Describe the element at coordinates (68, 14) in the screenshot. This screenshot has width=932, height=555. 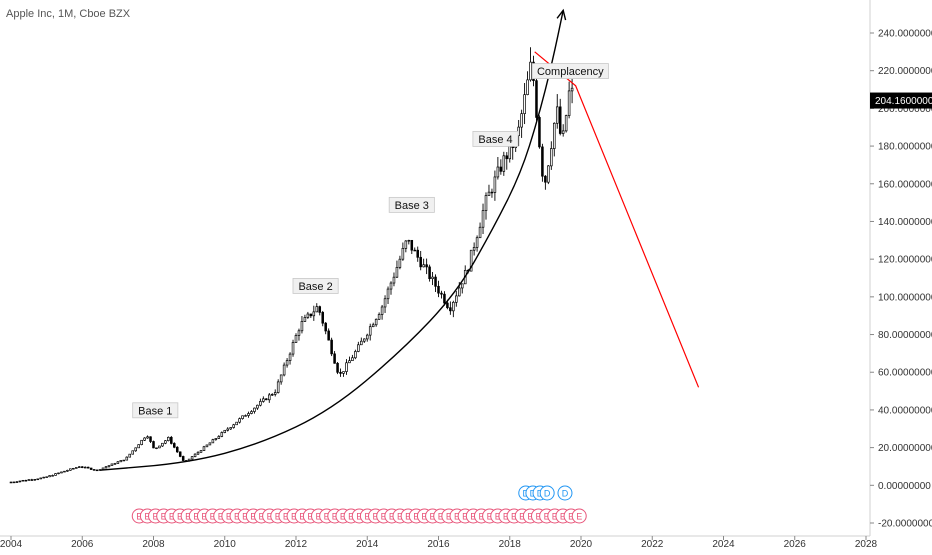
I see `chart-title: Apple Inc, 1M, Cboe BZX` at that location.